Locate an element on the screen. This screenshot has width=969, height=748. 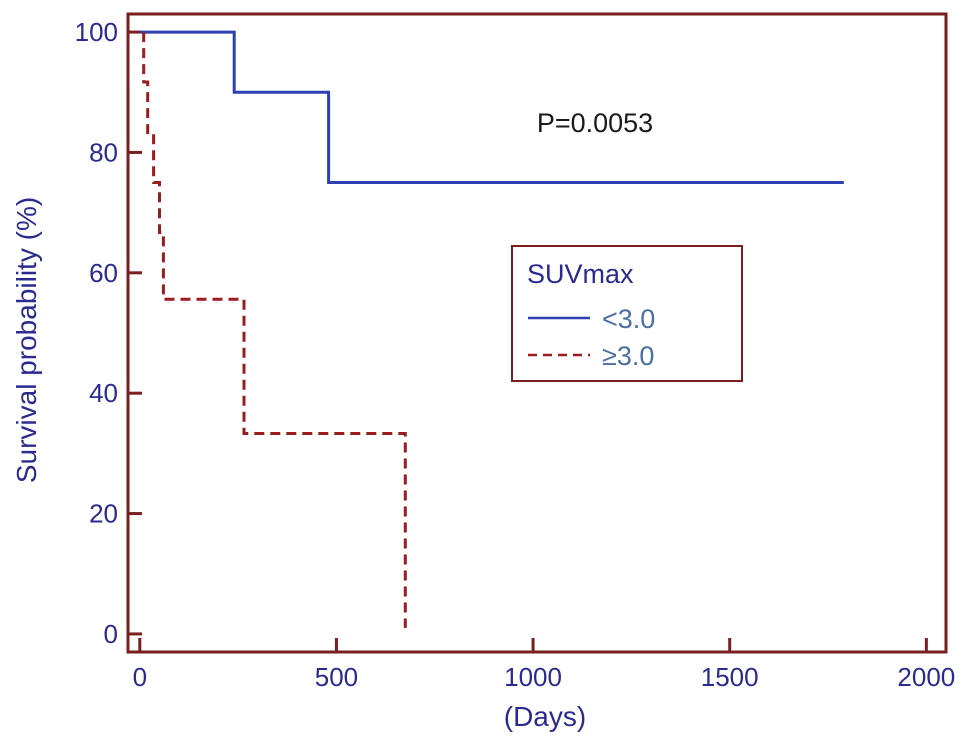
x-tick-label: 2000 is located at coordinates (926, 677).